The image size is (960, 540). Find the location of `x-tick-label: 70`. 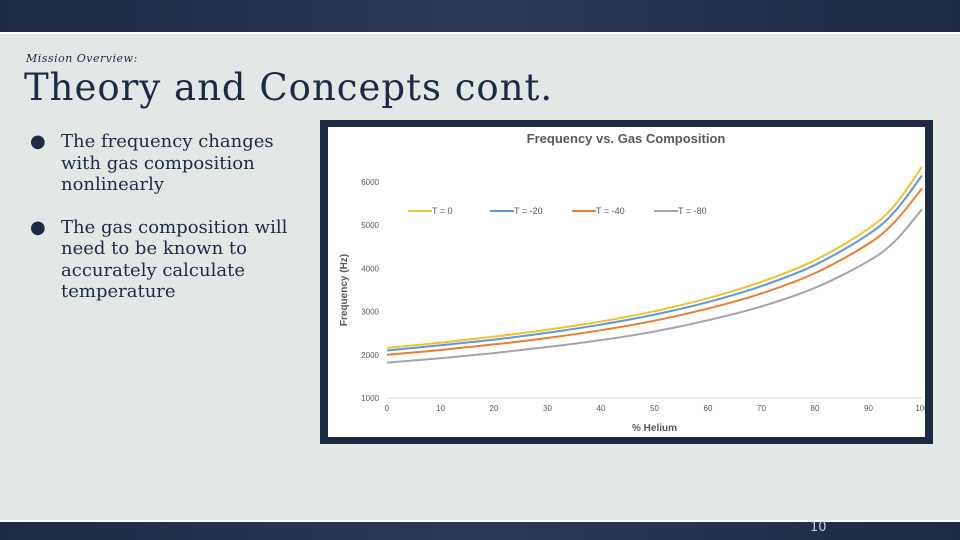

x-tick-label: 70 is located at coordinates (761, 408).